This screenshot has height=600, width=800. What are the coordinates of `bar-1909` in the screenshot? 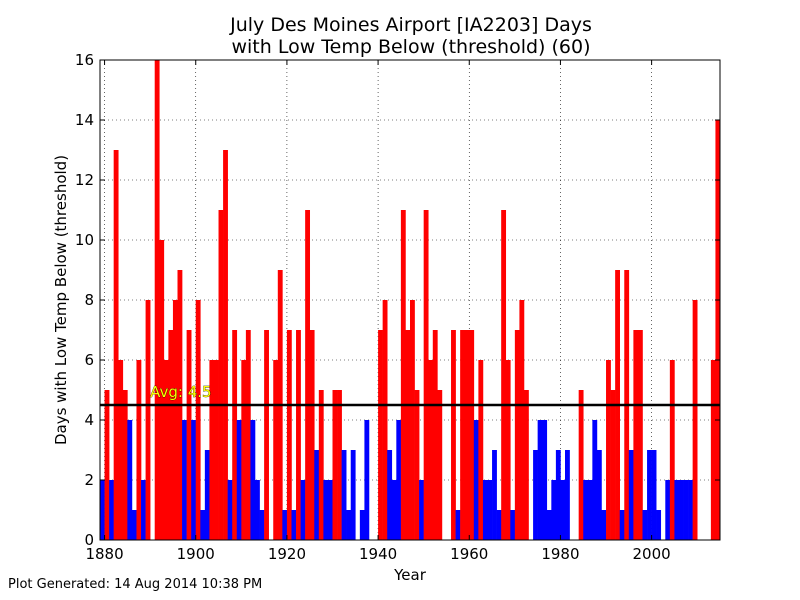 It's located at (239, 480).